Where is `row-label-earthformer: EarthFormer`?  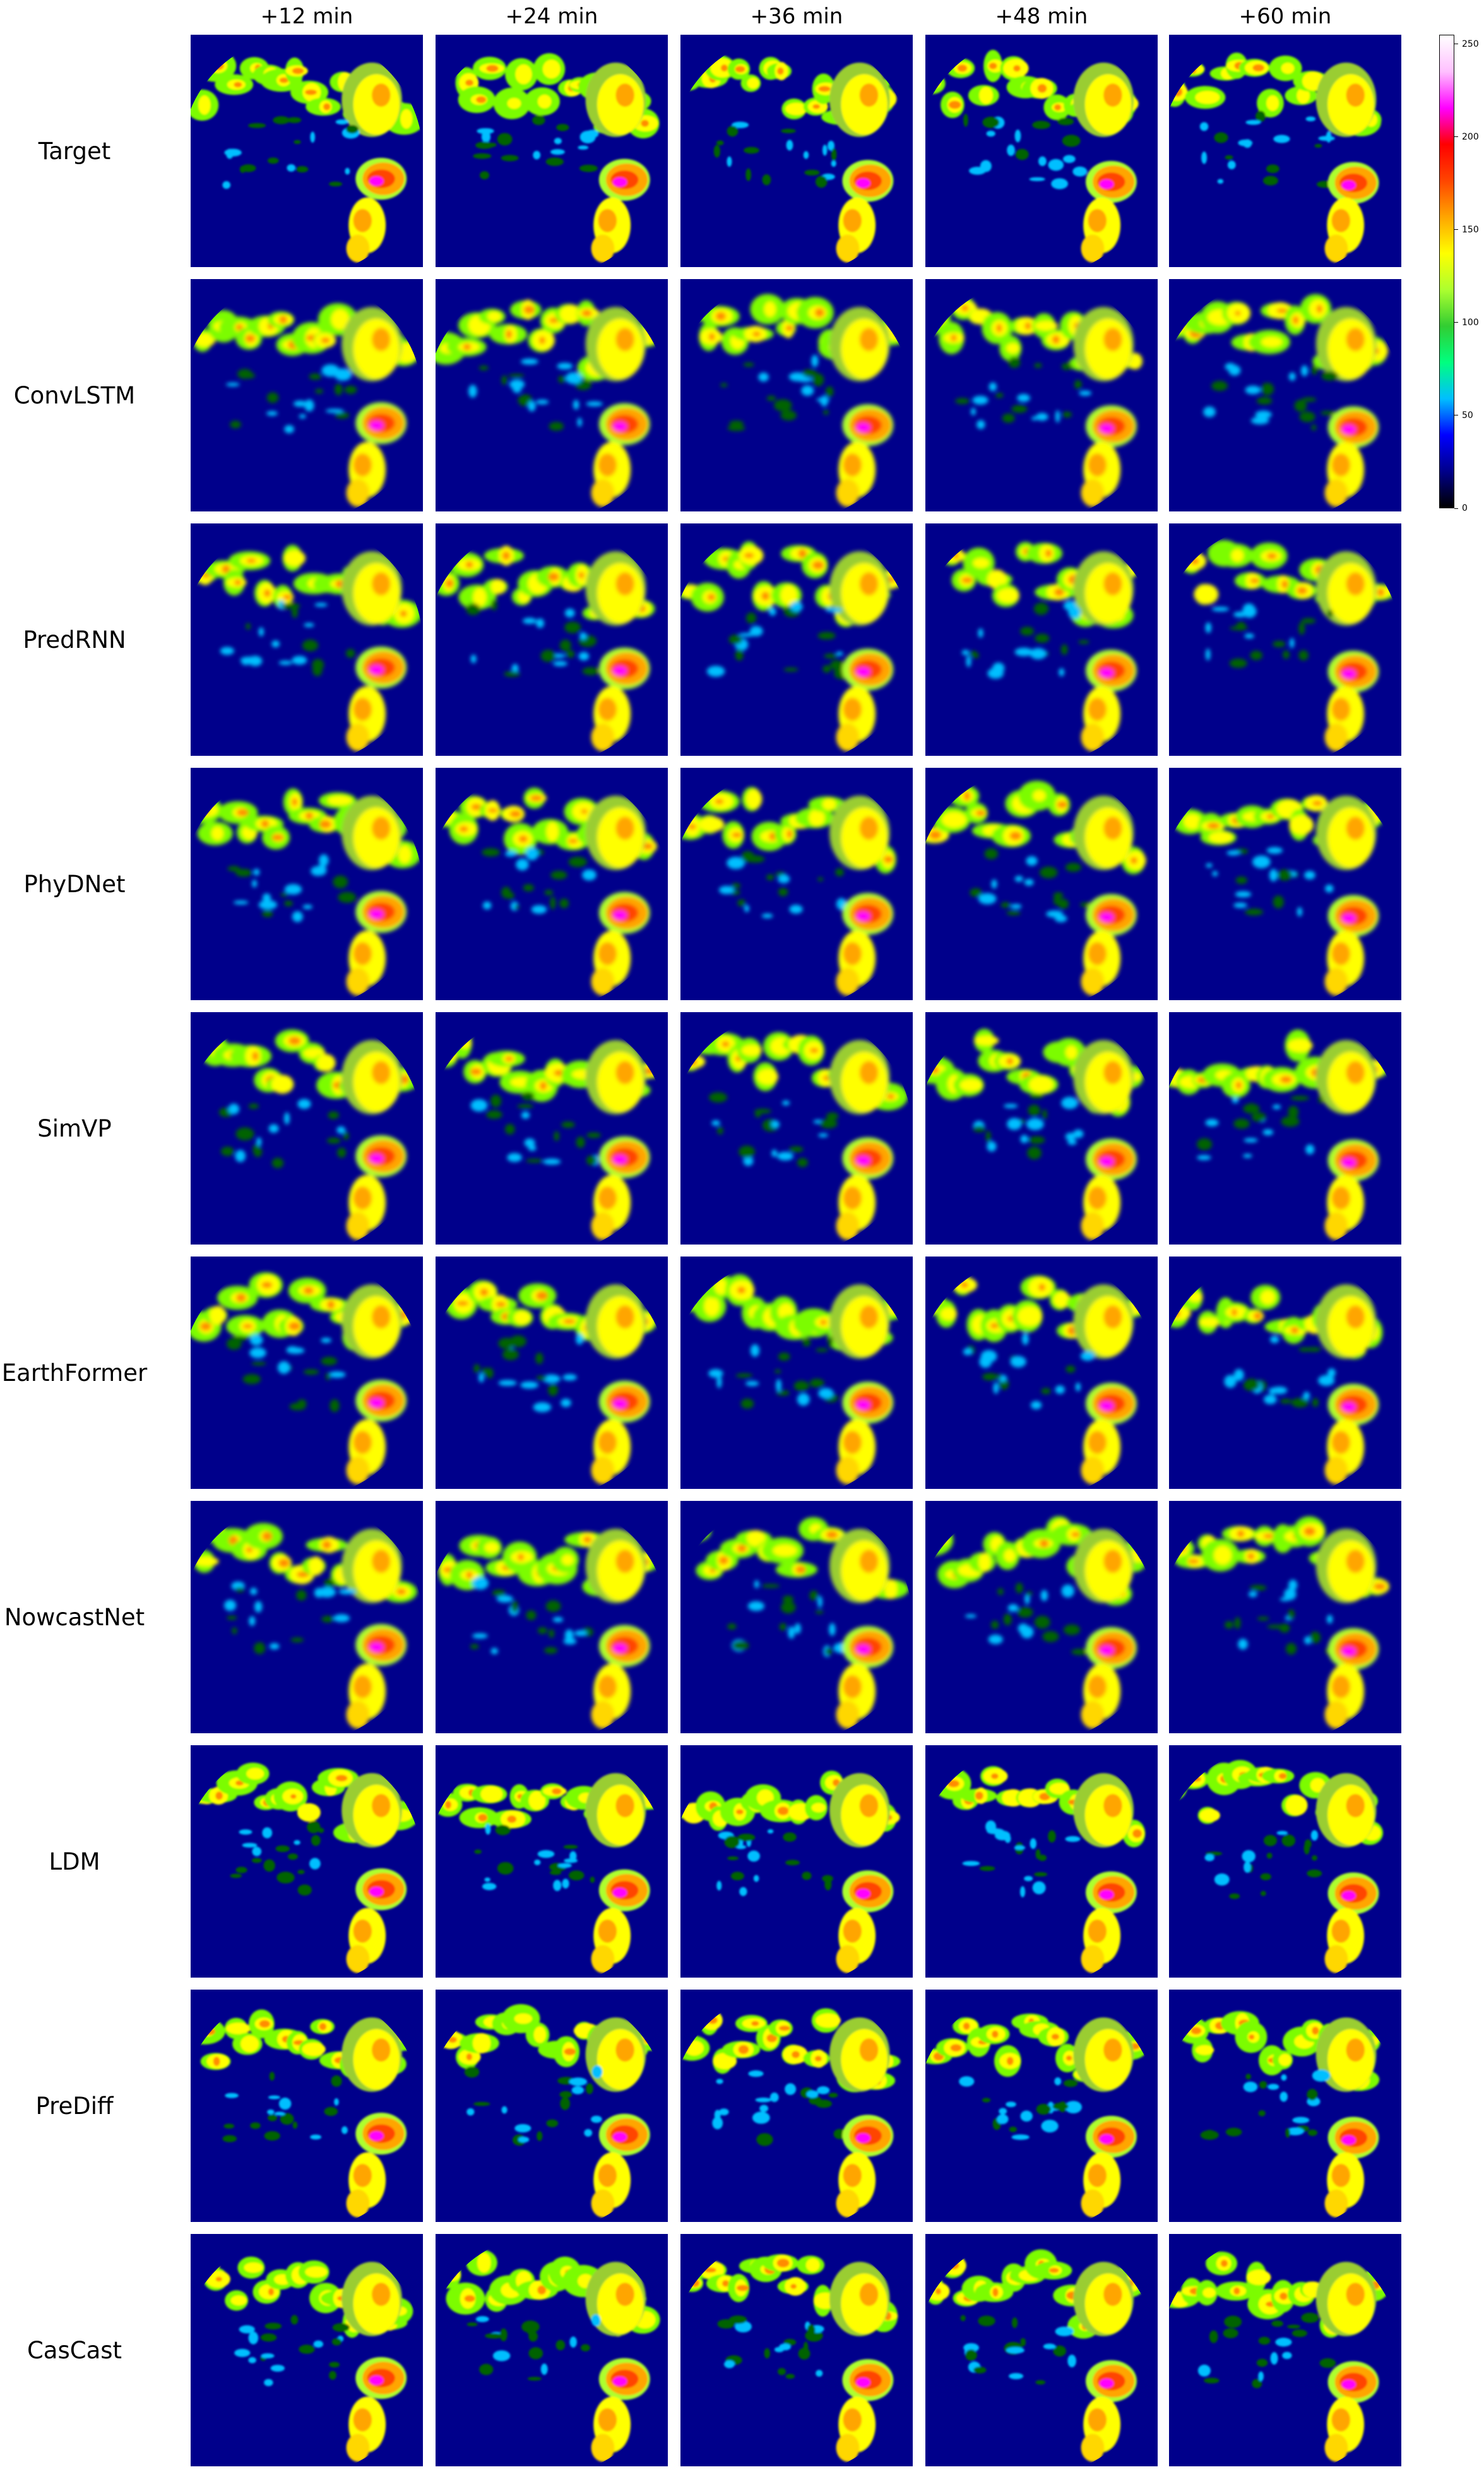
row-label-earthformer: EarthFormer is located at coordinates (74, 1373).